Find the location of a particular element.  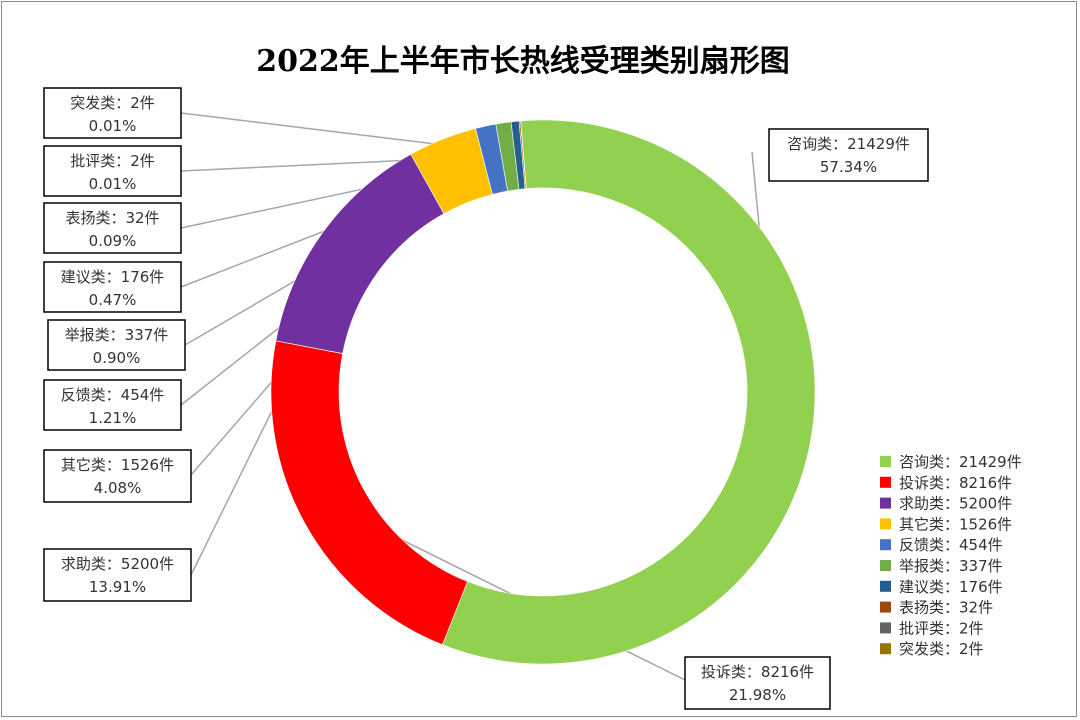

legend-entry: 举报类：337件 is located at coordinates (951, 566).